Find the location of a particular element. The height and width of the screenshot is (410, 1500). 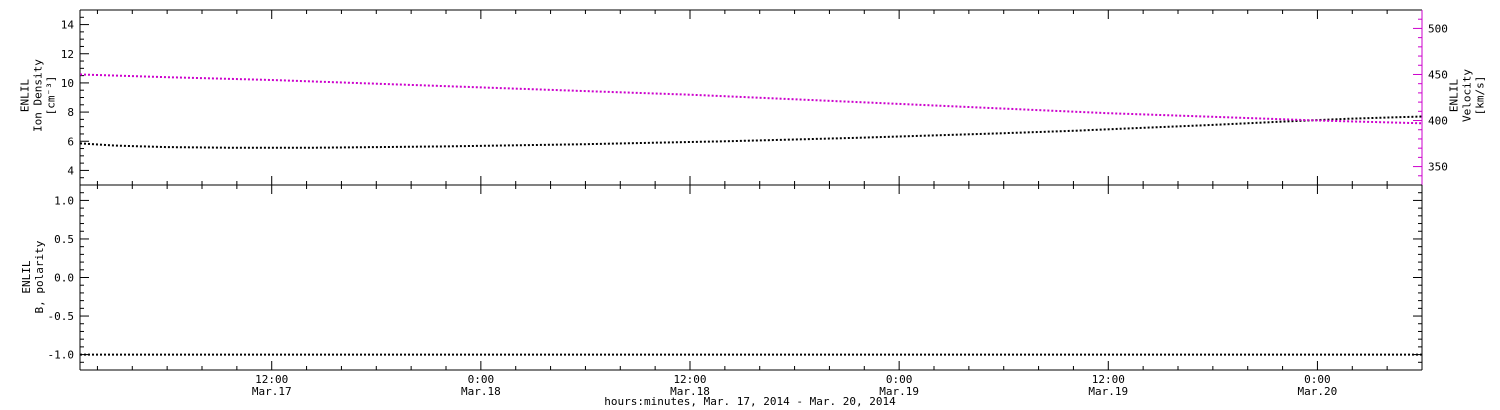

y-tick-label: -0.5 is located at coordinates (61, 316).